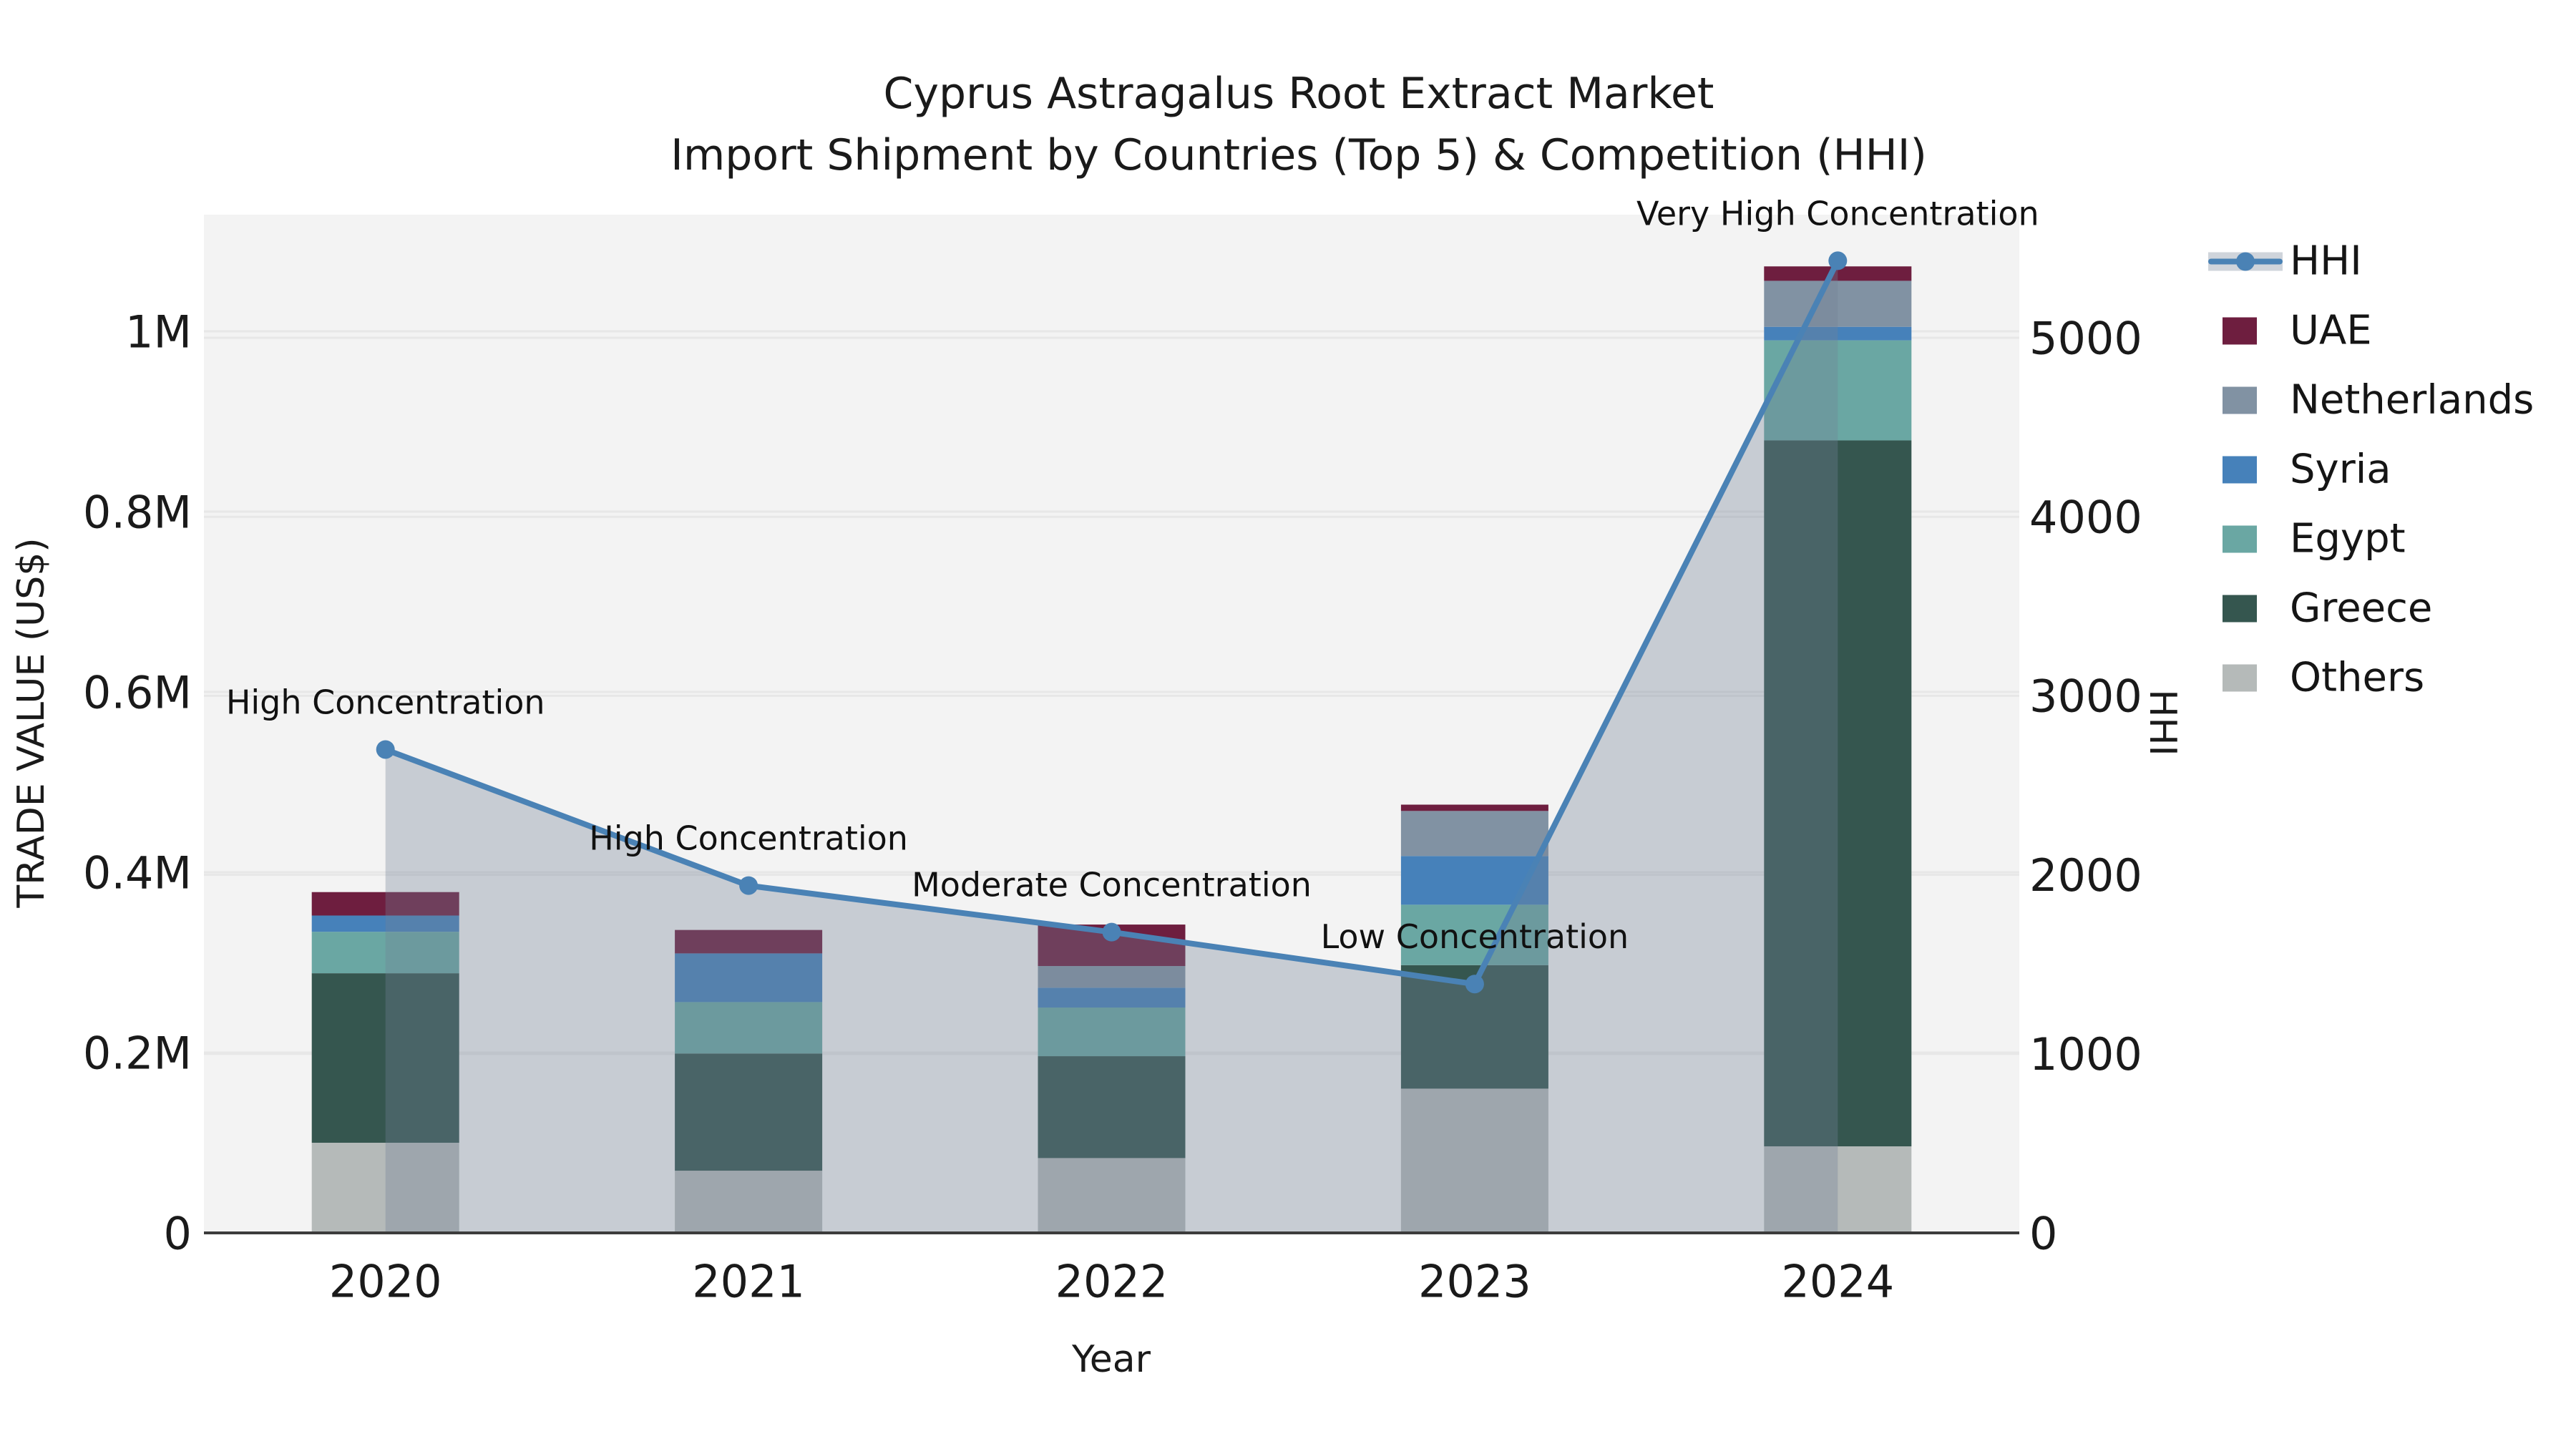  I want to click on x-tick-2024: 2024, so click(1837, 1281).